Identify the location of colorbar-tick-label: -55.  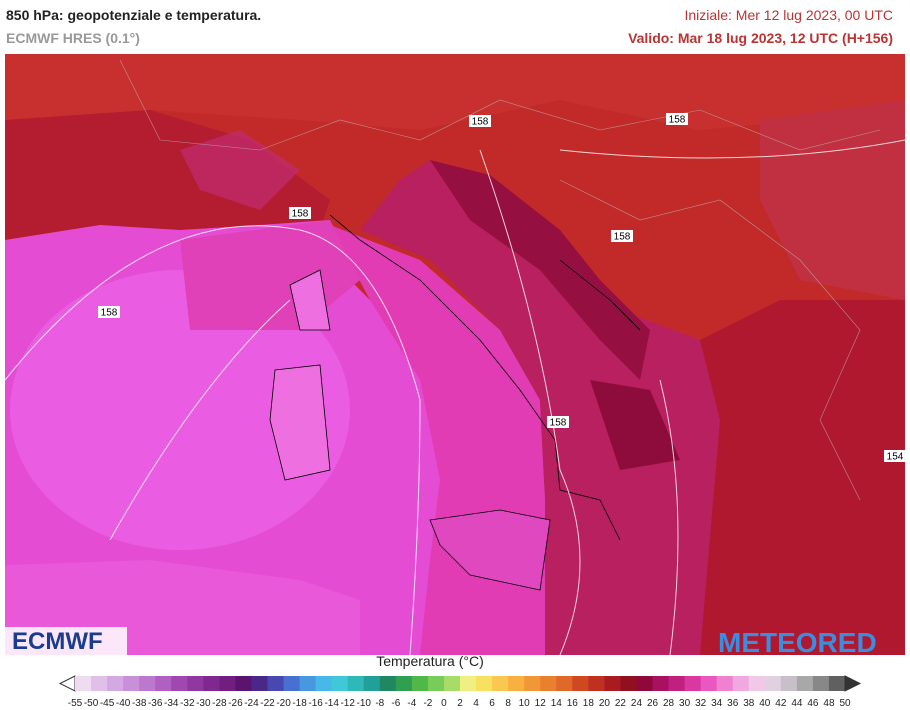
(75, 703).